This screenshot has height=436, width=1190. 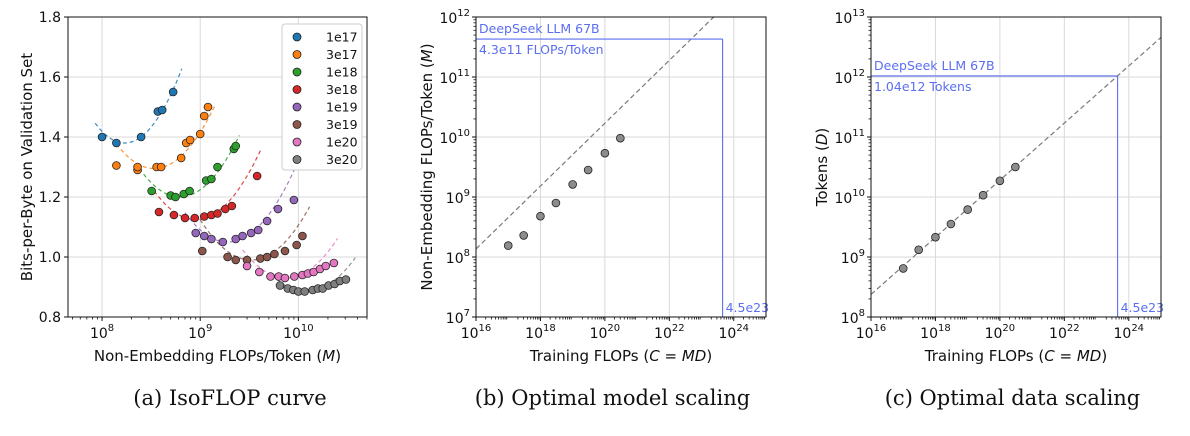 What do you see at coordinates (540, 332) in the screenshot?
I see `x-tick-label: 1018` at bounding box center [540, 332].